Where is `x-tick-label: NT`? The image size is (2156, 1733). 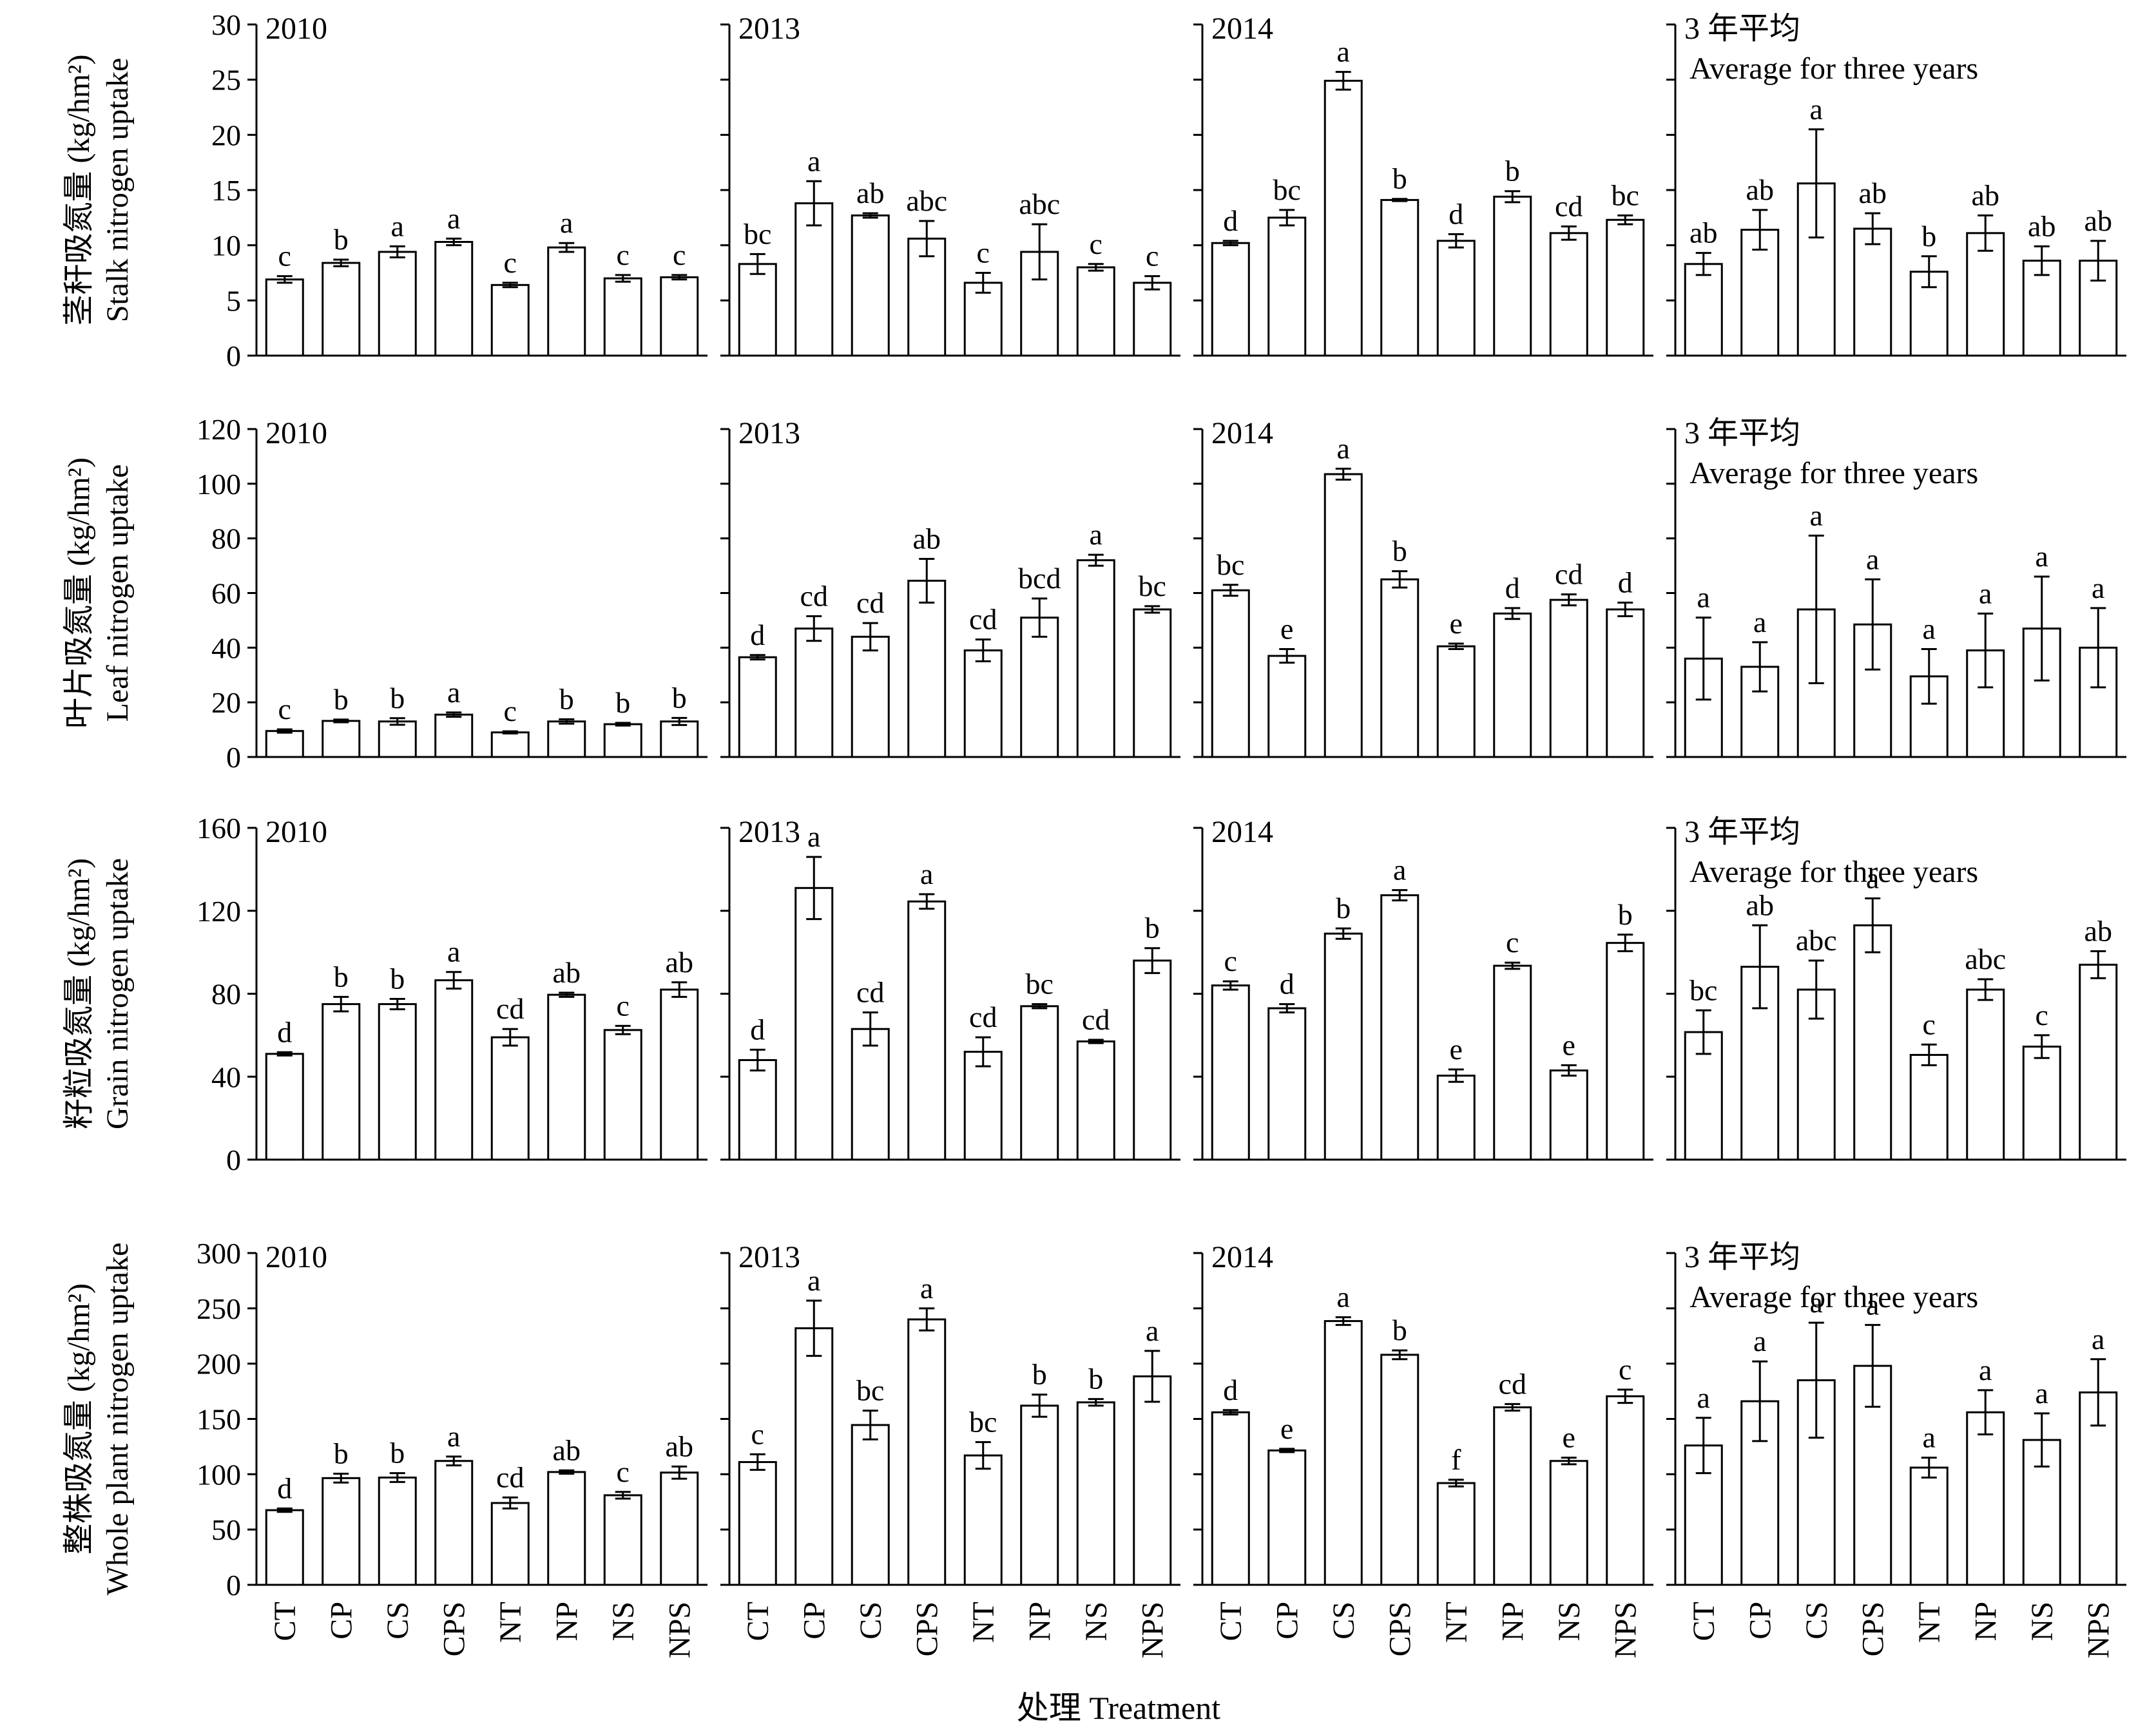
x-tick-label: NT is located at coordinates (511, 1622).